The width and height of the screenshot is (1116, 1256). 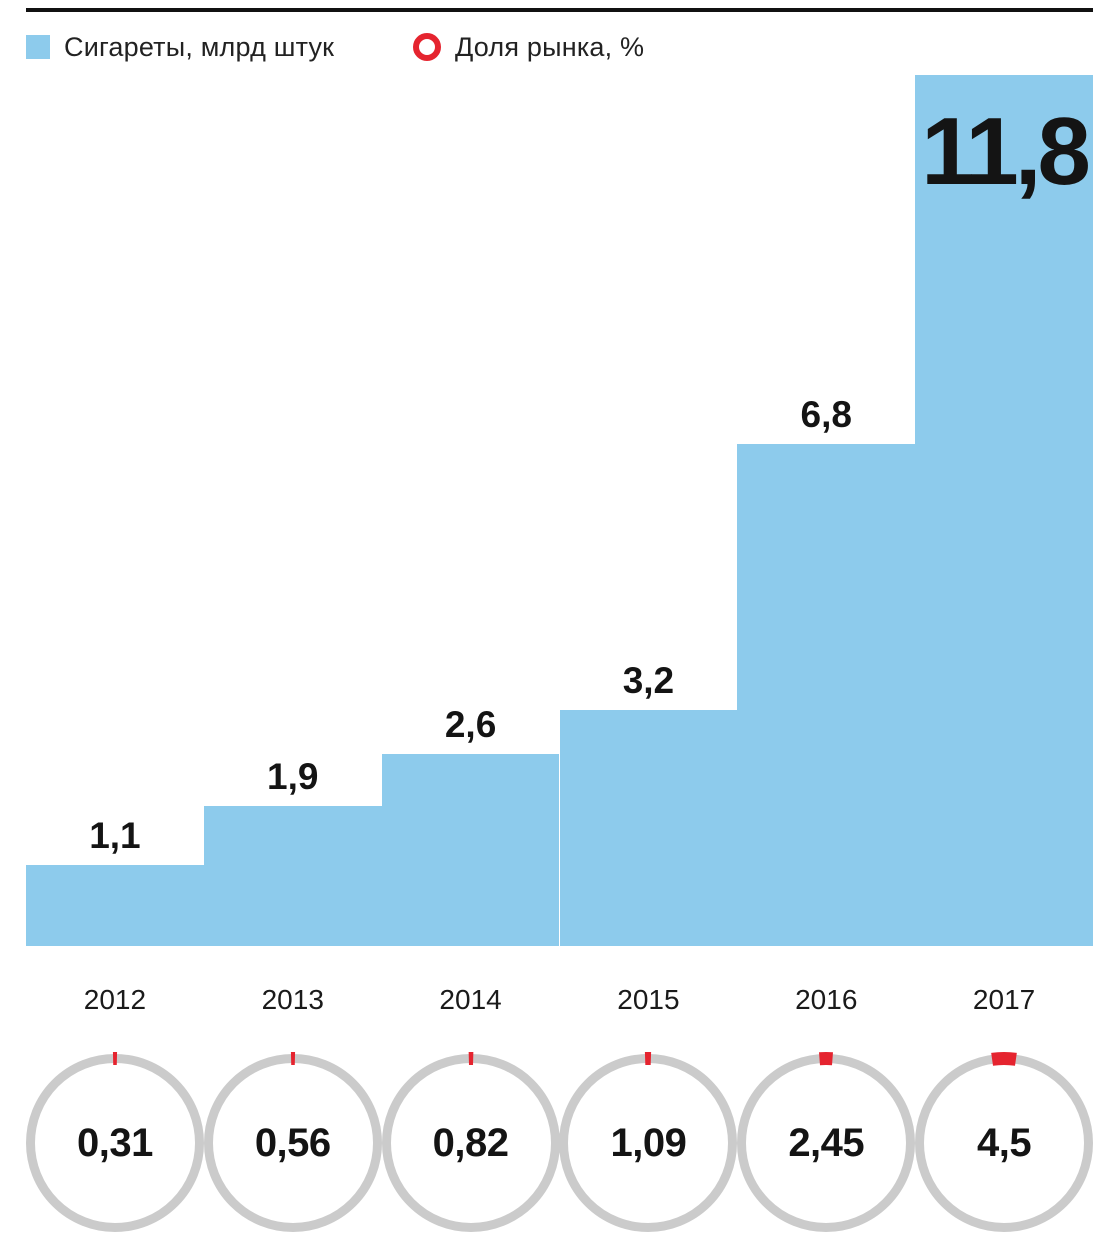 I want to click on blue-square-swatch-icon, so click(x=38, y=47).